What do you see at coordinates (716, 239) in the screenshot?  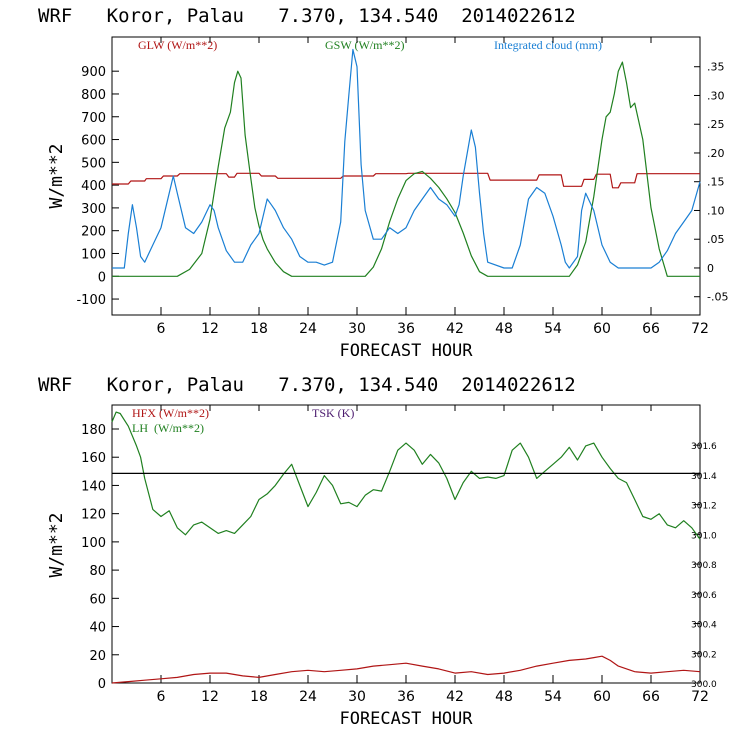 I see `y2-tick-label: .05` at bounding box center [716, 239].